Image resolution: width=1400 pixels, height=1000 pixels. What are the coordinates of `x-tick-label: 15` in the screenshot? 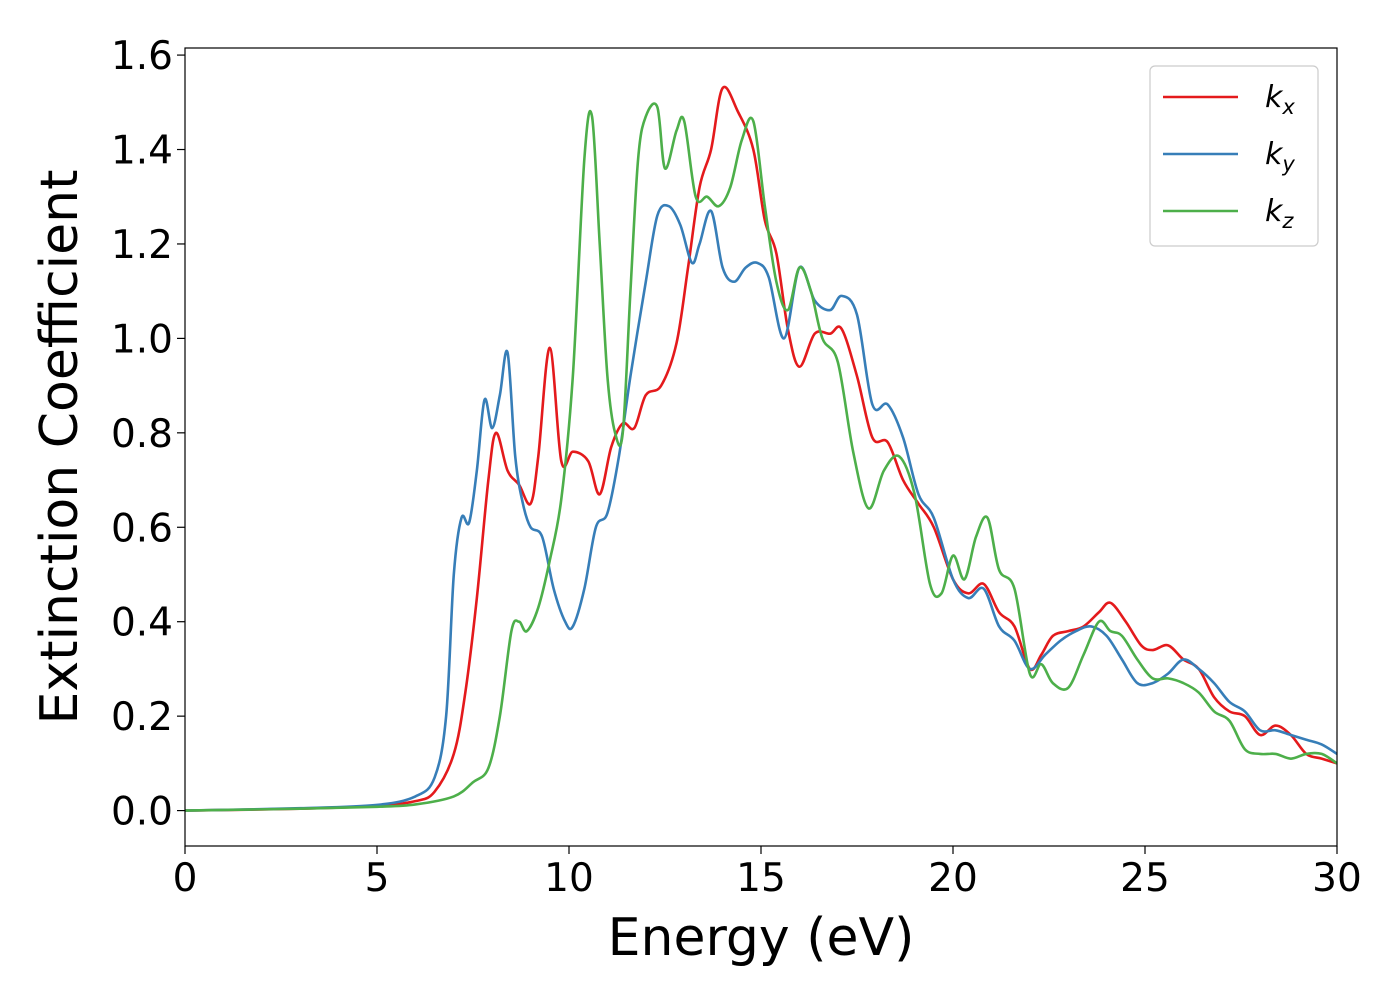 It's located at (761, 878).